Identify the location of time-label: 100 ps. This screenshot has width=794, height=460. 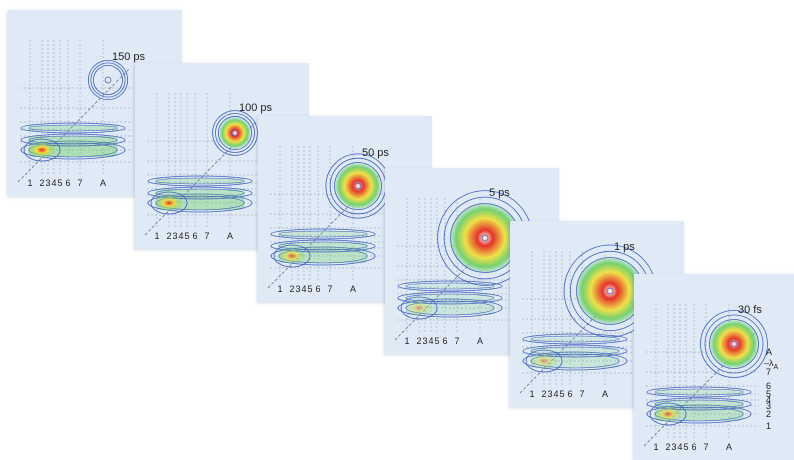
(256, 108).